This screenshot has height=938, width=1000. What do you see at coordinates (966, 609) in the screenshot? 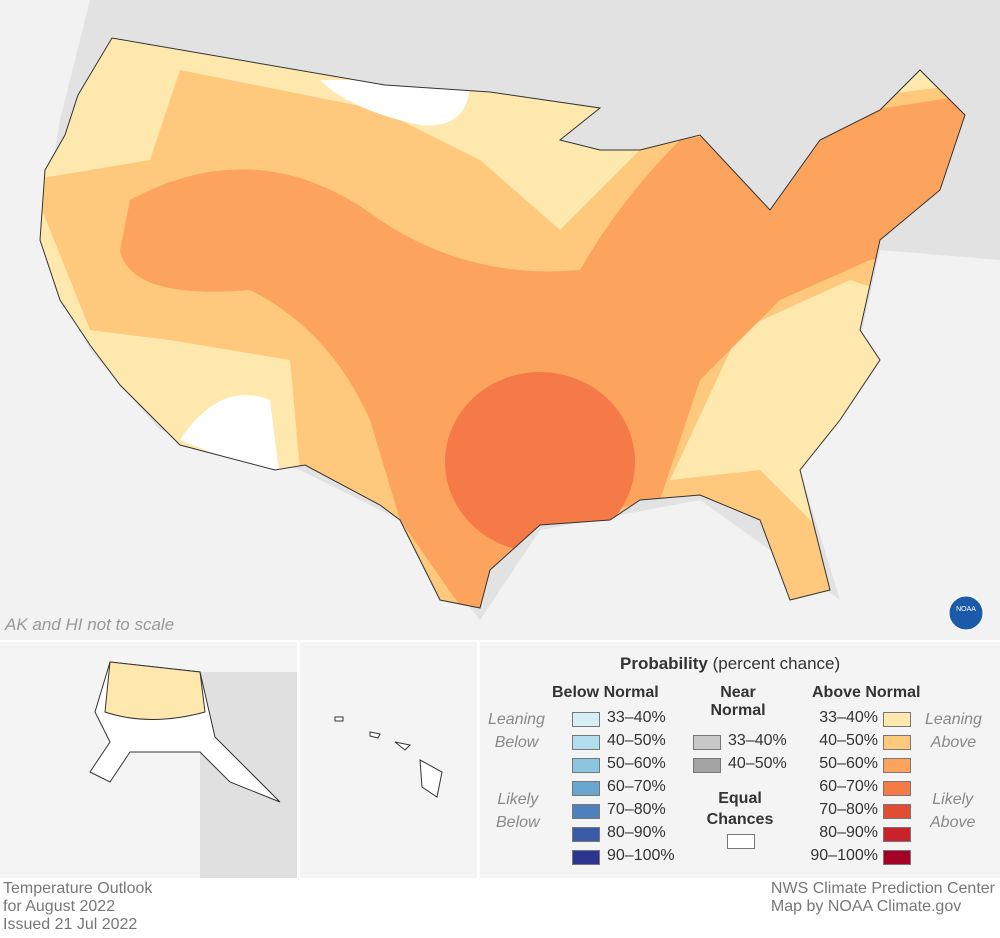
I see `svg-text: NOAA` at bounding box center [966, 609].